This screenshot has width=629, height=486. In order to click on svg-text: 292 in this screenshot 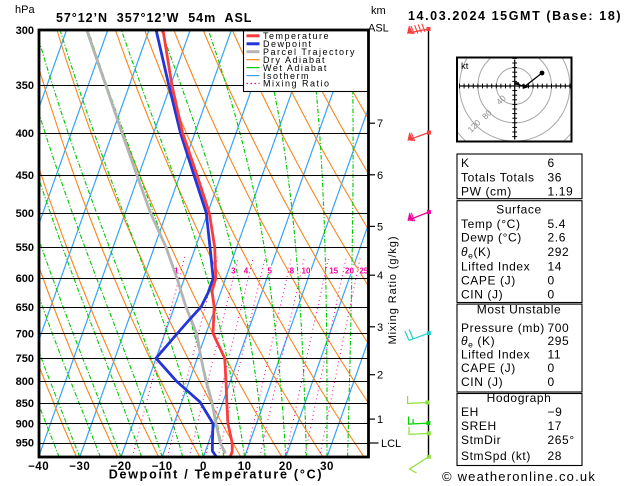, I will do `click(559, 252)`.